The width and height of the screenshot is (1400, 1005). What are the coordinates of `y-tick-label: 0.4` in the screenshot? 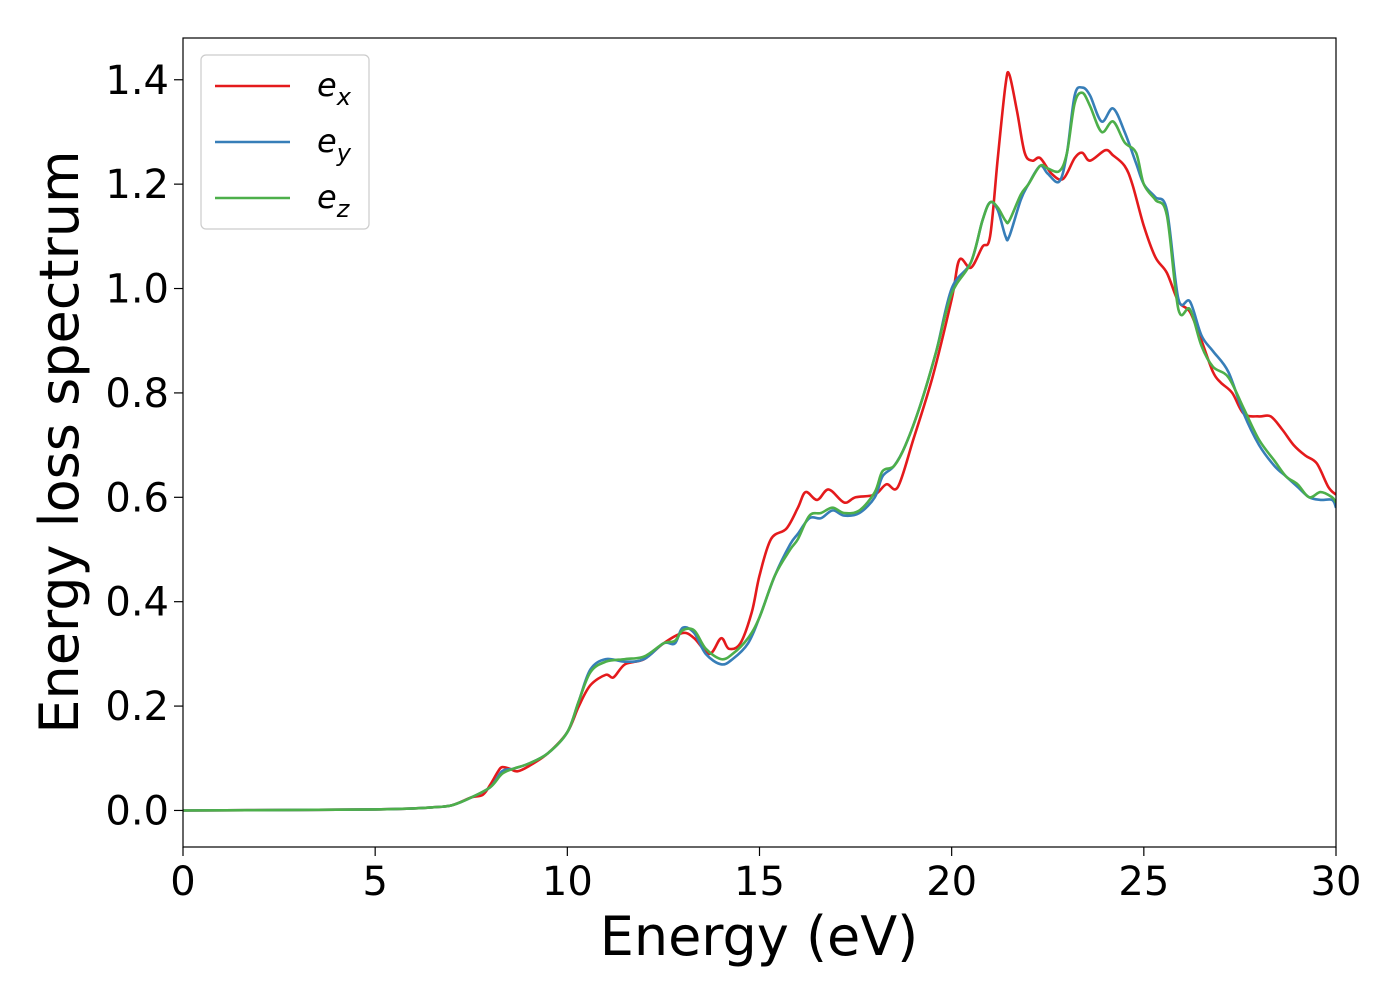 It's located at (137, 603).